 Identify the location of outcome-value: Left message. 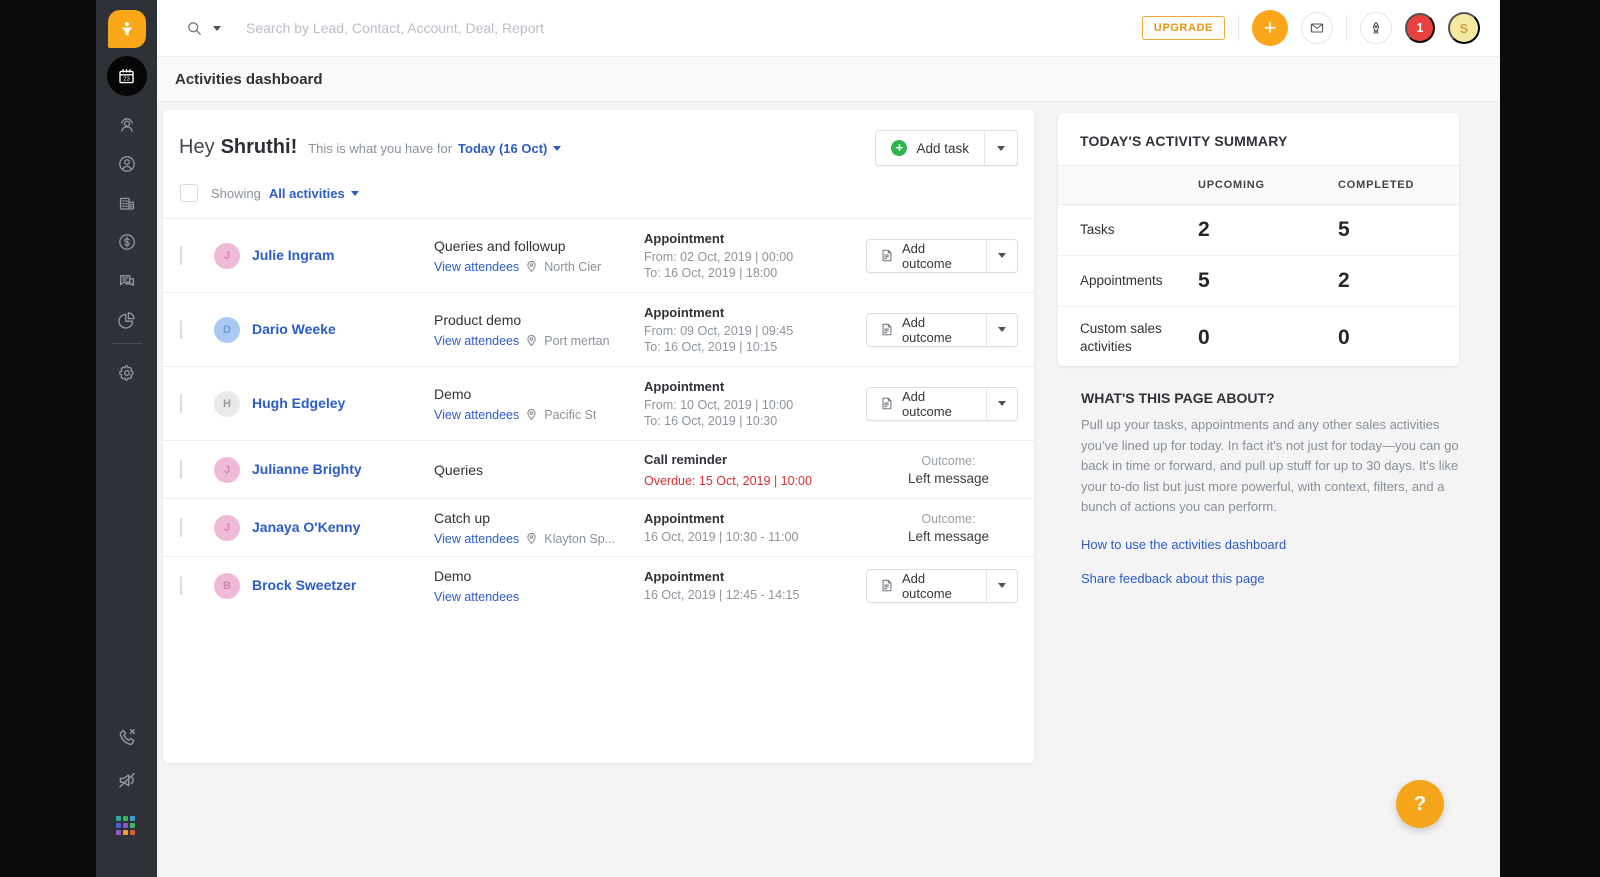
(948, 536).